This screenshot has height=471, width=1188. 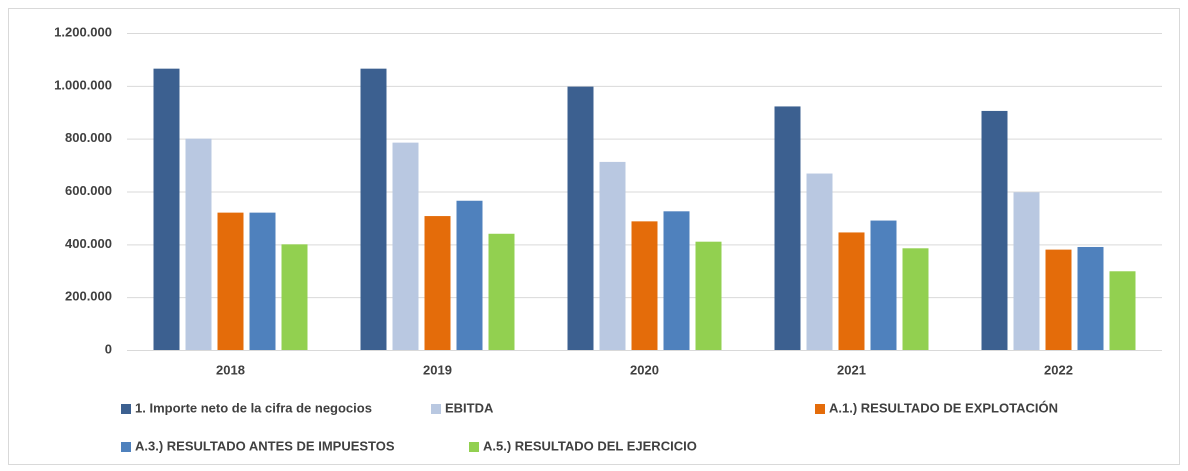 What do you see at coordinates (88, 243) in the screenshot?
I see `y-tick-label: 400.000` at bounding box center [88, 243].